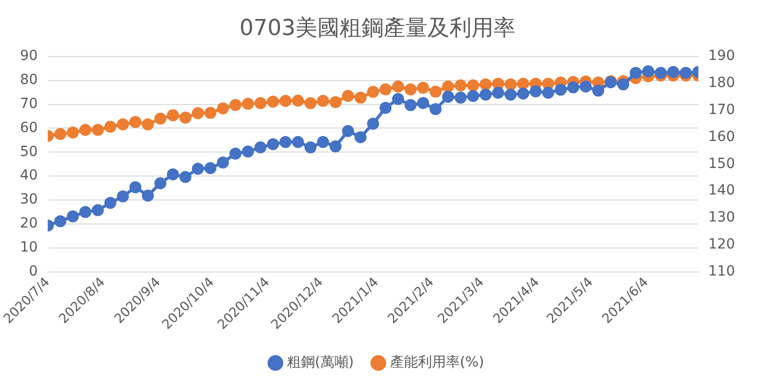 This screenshot has height=384, width=763. Describe the element at coordinates (29, 176) in the screenshot. I see `y-tick-label: 40` at that location.